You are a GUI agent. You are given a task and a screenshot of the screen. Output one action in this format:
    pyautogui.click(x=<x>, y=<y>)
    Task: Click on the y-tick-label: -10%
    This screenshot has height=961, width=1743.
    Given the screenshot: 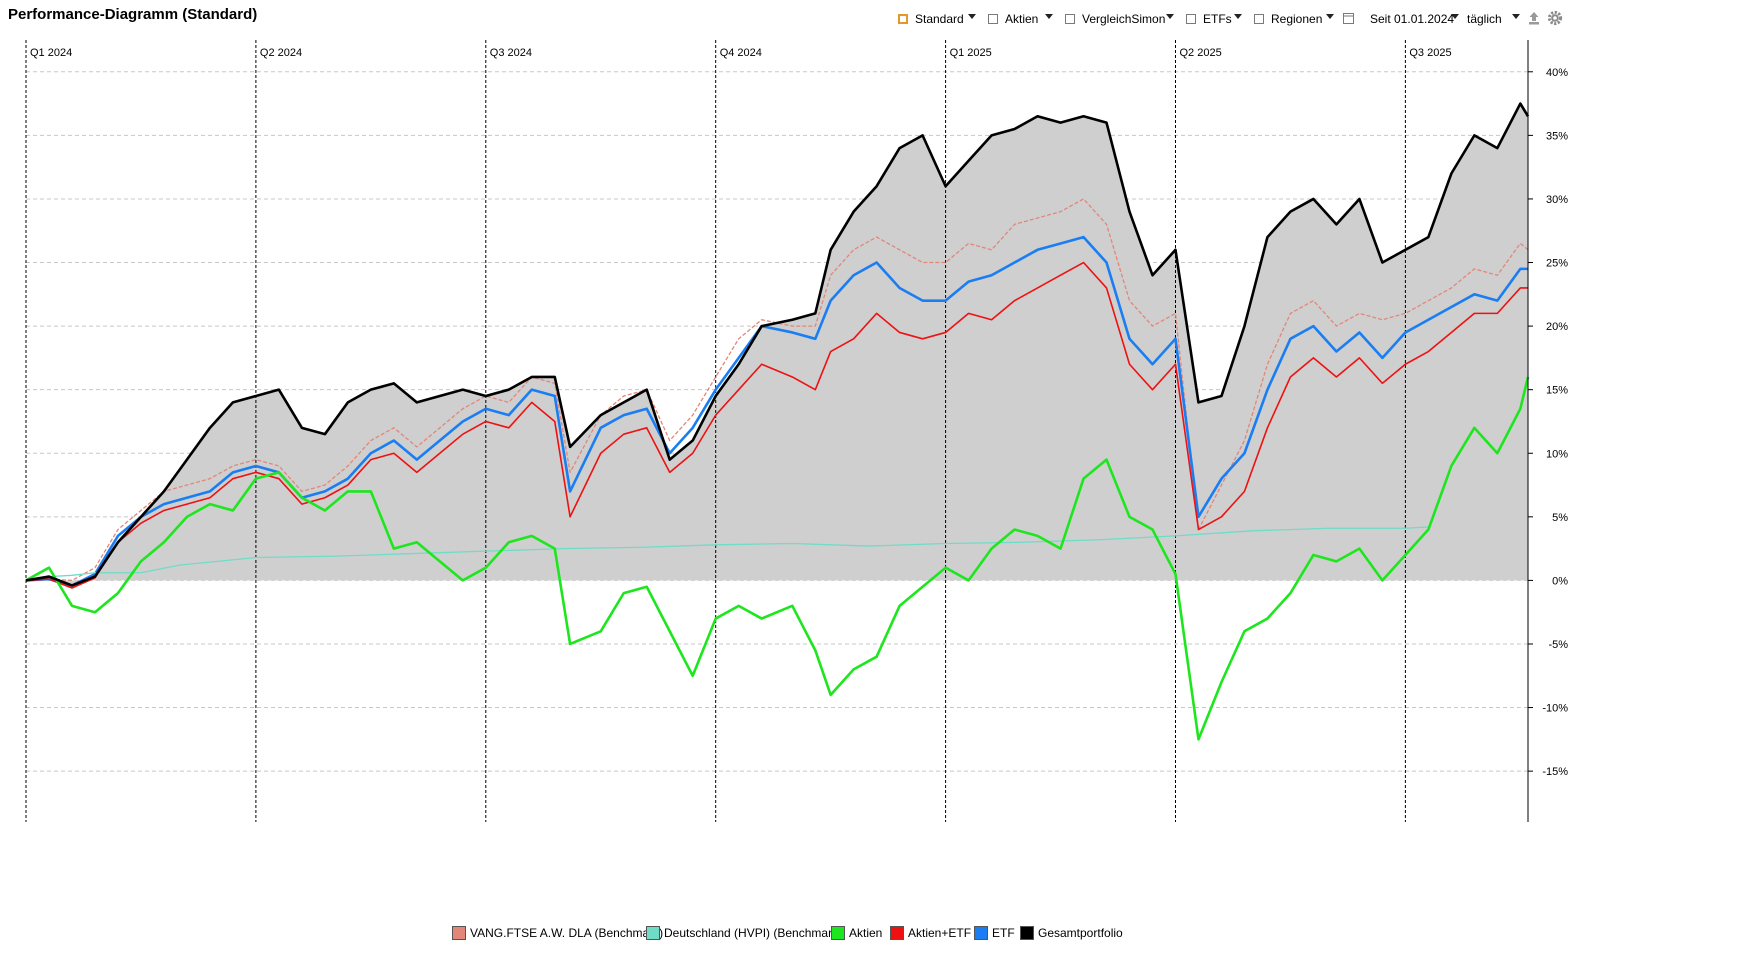 What is the action you would take?
    pyautogui.click(x=1555, y=709)
    